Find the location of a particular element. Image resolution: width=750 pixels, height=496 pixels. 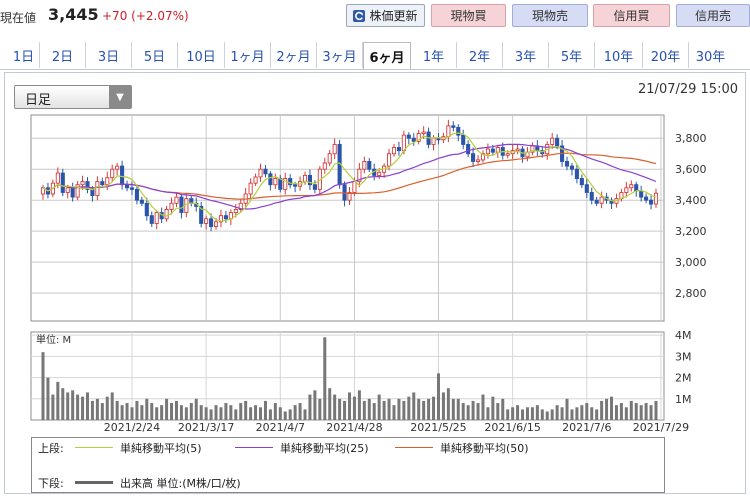

tab-5d: 5日 is located at coordinates (155, 55).